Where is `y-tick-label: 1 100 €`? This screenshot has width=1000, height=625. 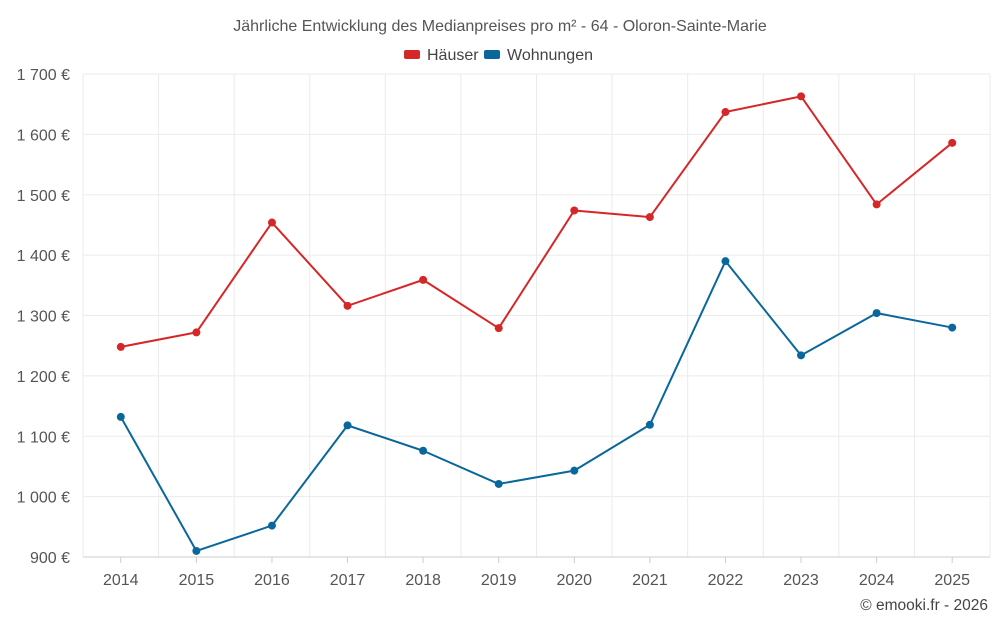 y-tick-label: 1 100 € is located at coordinates (43, 437).